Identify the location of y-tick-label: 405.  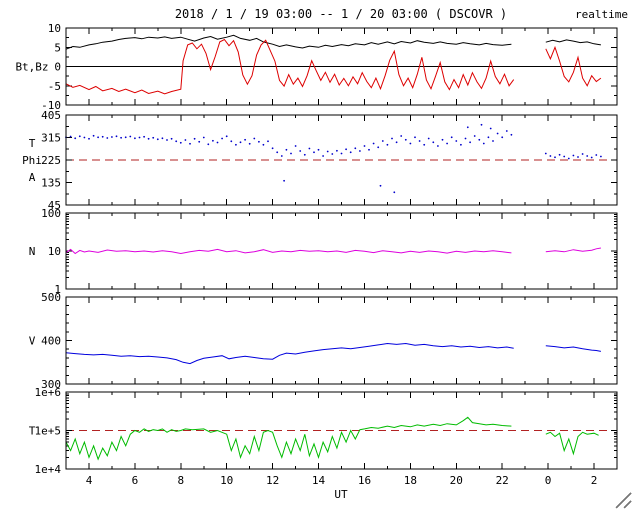
(51, 115).